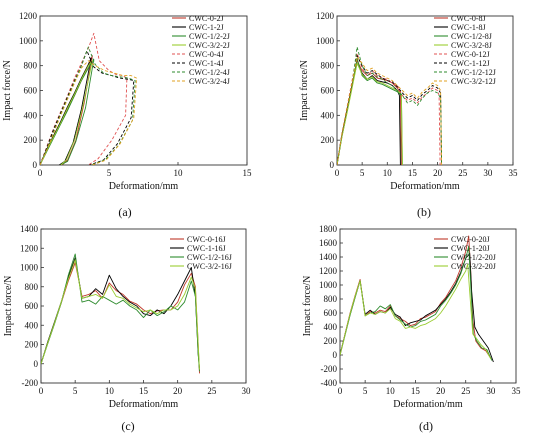  I want to click on y-tick-label: 1600, so click(328, 243).